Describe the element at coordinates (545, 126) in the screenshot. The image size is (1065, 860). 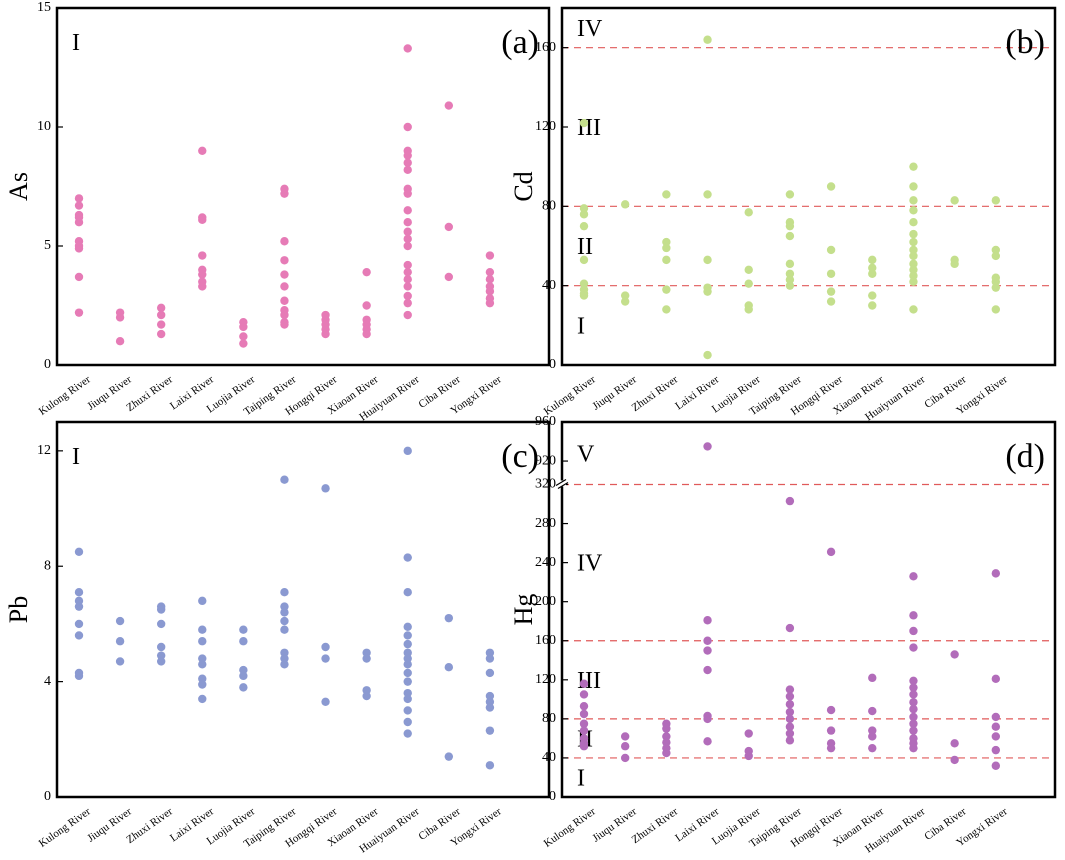
I see `y-tick-label: 120` at that location.